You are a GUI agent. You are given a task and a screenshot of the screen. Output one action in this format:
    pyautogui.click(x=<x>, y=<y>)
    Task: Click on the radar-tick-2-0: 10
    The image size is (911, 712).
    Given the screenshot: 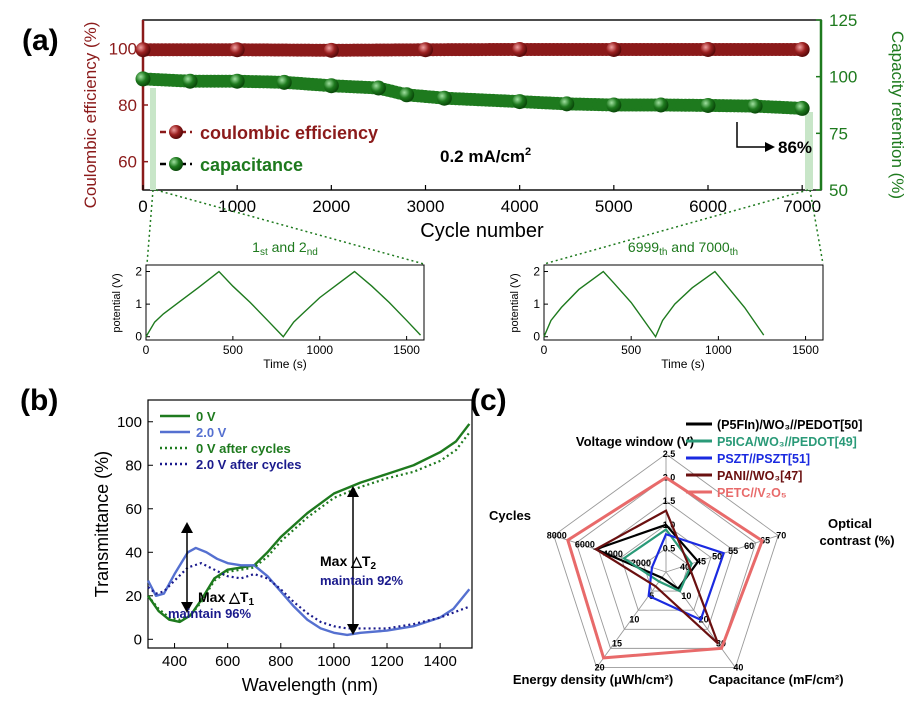 What is the action you would take?
    pyautogui.click(x=686, y=596)
    